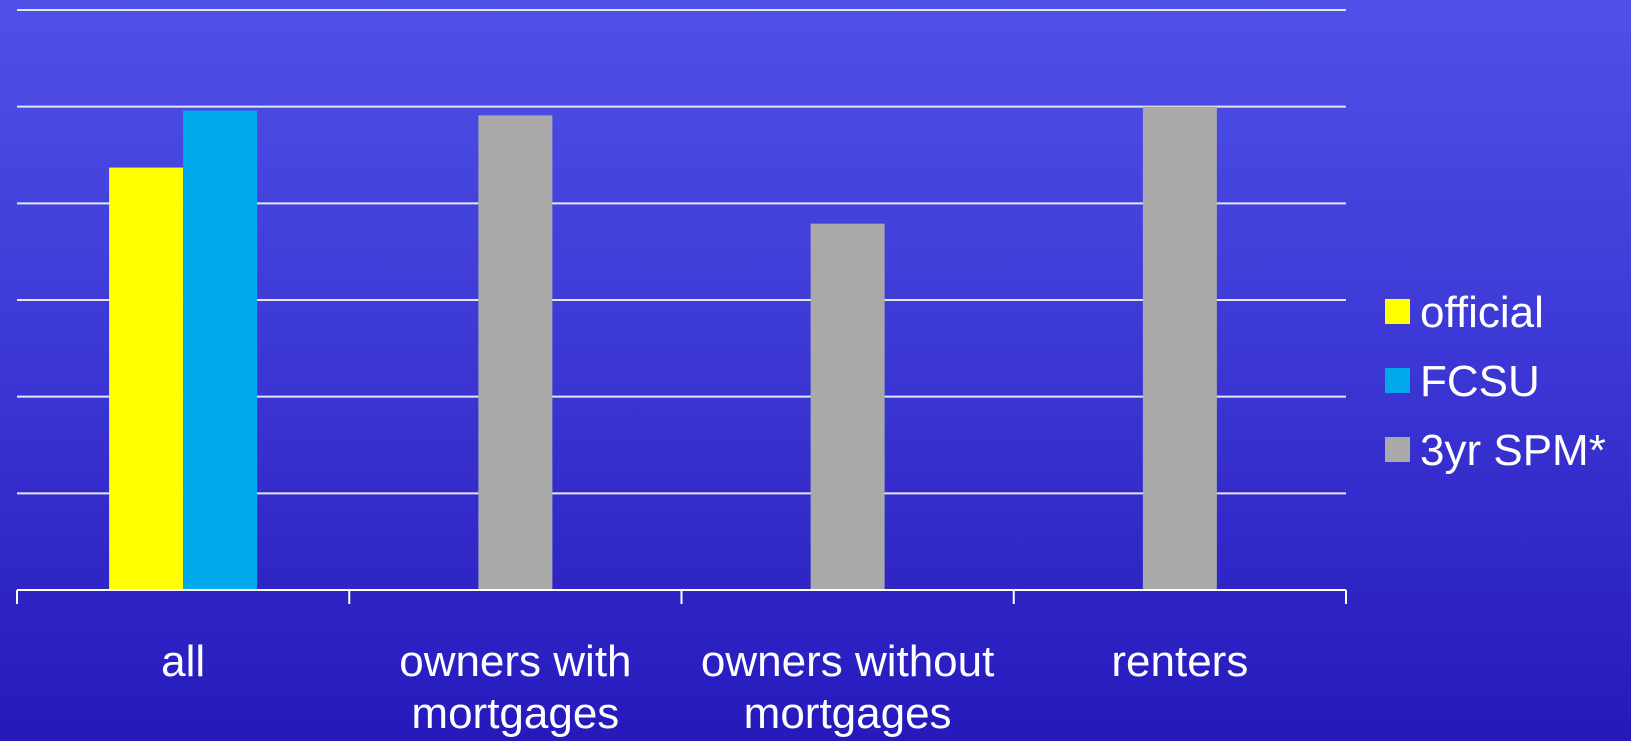 The width and height of the screenshot is (1631, 741). Describe the element at coordinates (1480, 381) in the screenshot. I see `legend-label: FCSU` at that location.